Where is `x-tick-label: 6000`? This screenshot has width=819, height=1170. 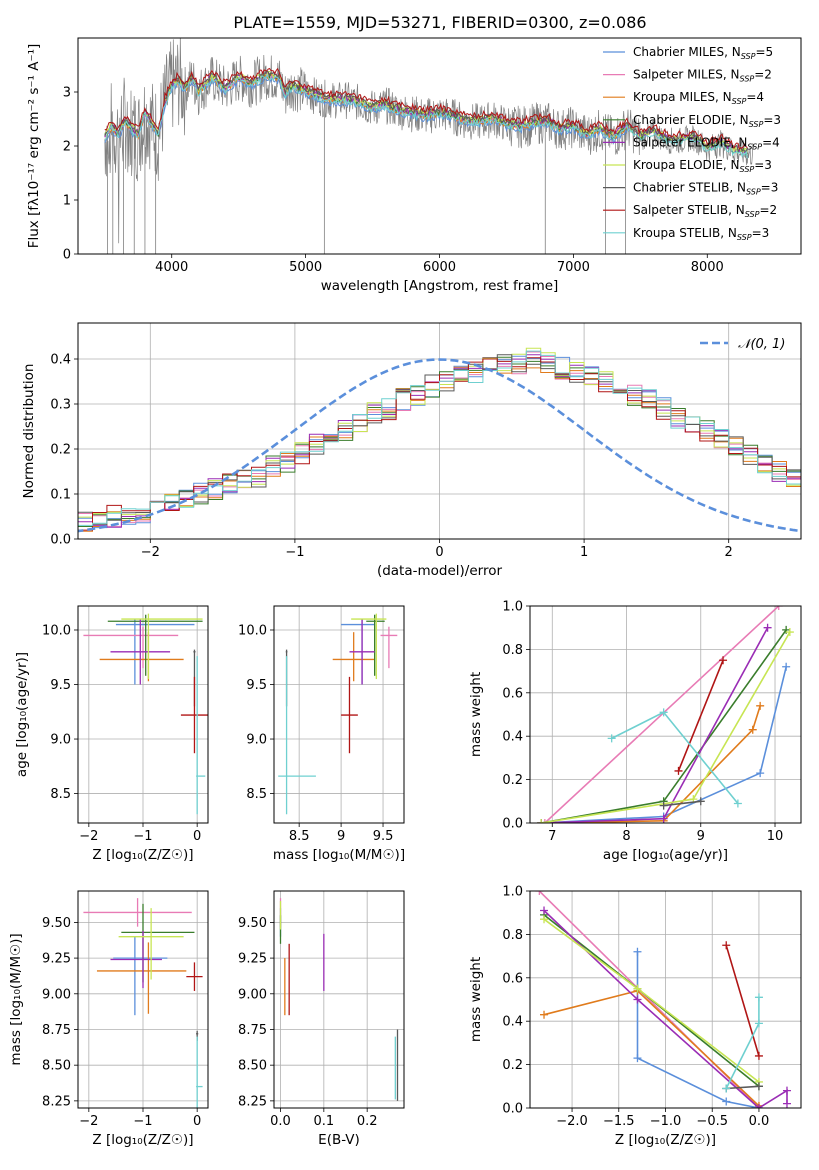 x-tick-label: 6000 is located at coordinates (439, 267).